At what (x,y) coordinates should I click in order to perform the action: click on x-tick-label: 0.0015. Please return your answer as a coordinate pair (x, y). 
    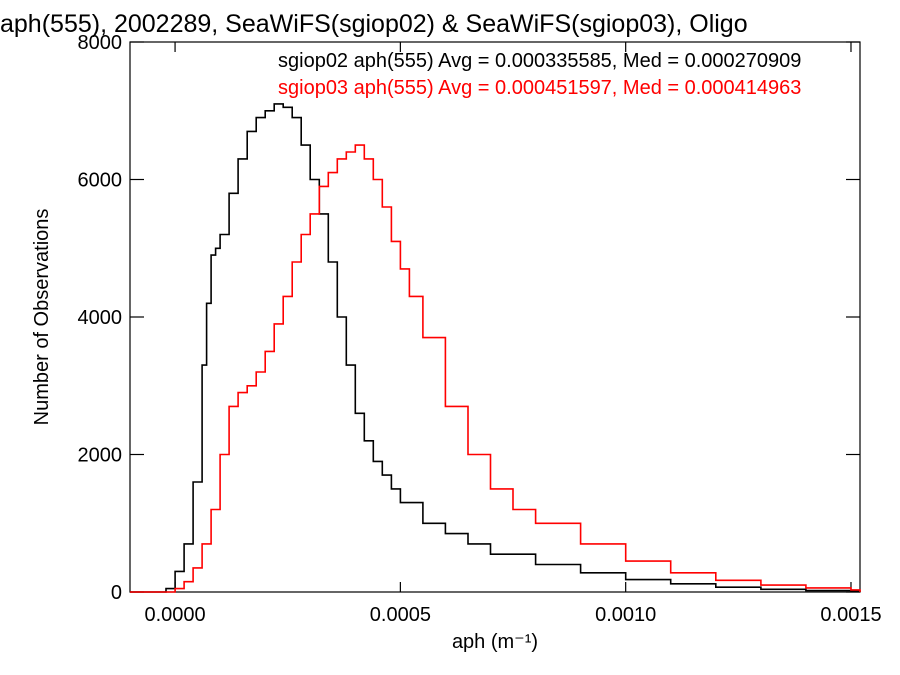
    Looking at the image, I should click on (850, 615).